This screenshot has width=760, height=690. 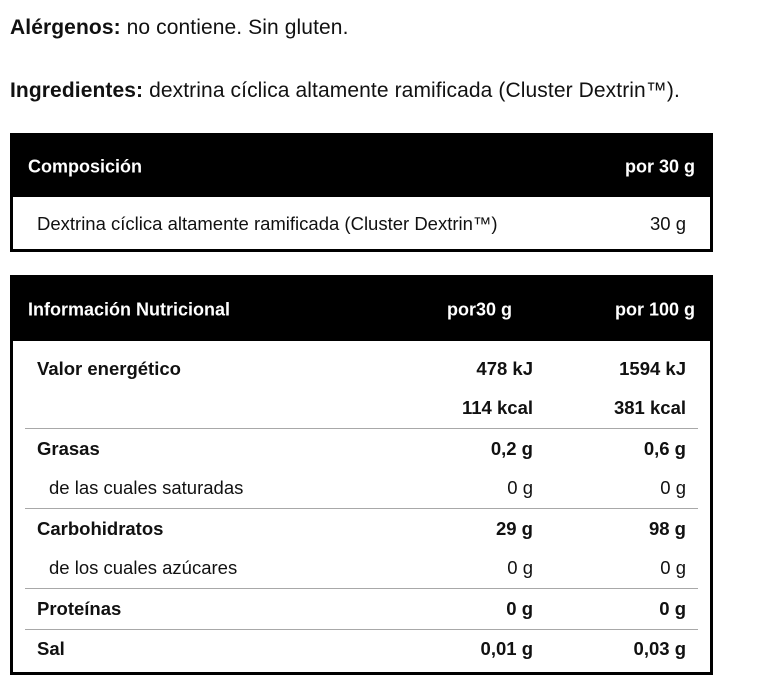 I want to click on row-label: Carbohidratos, so click(x=100, y=528).